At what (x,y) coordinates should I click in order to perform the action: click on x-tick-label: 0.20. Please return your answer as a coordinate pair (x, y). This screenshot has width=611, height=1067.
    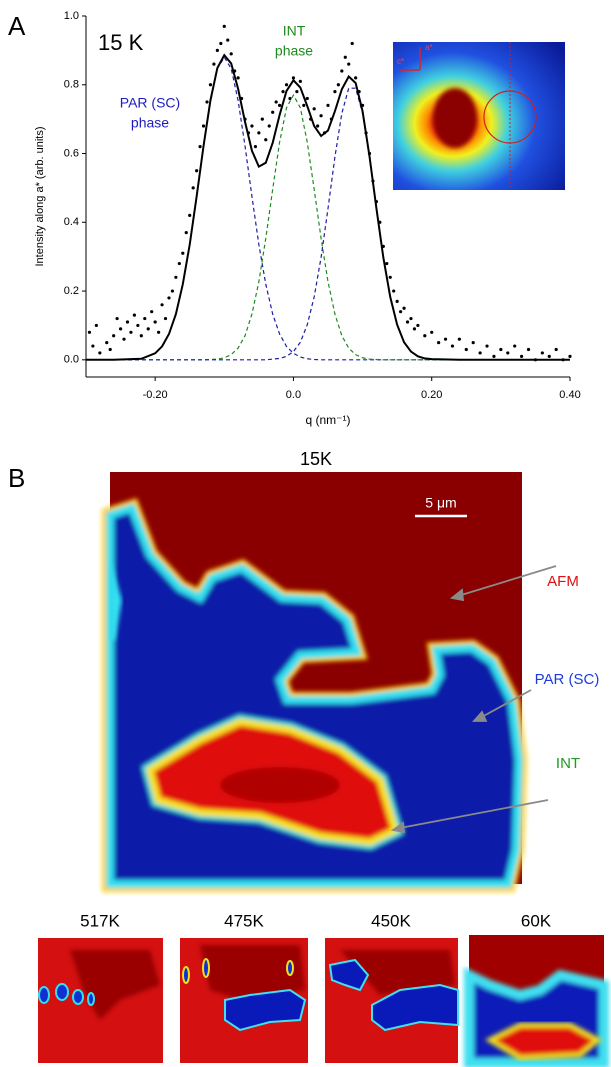
    Looking at the image, I should click on (431, 395).